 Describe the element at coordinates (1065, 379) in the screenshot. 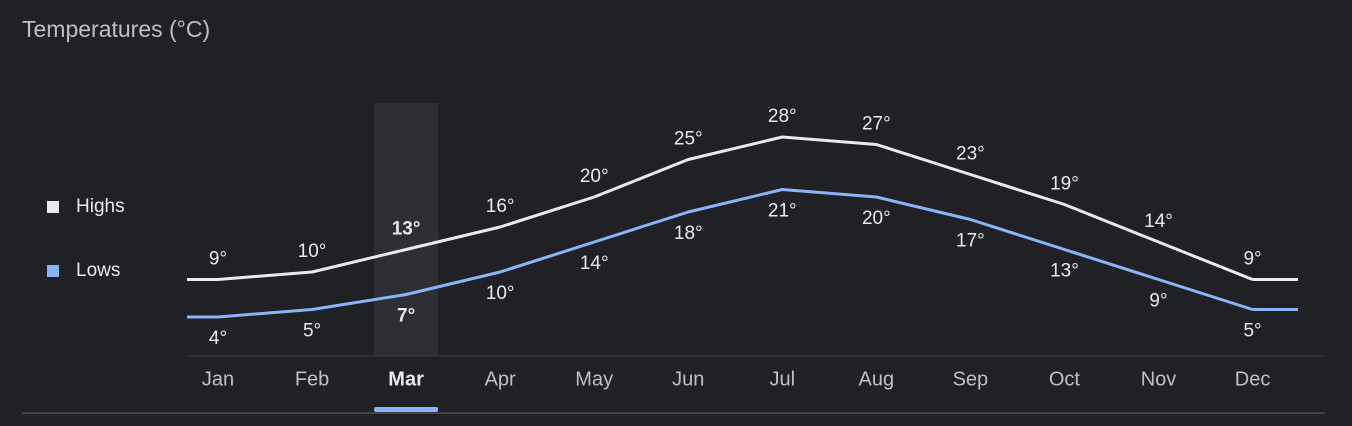

I see `x-tick-label: Oct` at that location.